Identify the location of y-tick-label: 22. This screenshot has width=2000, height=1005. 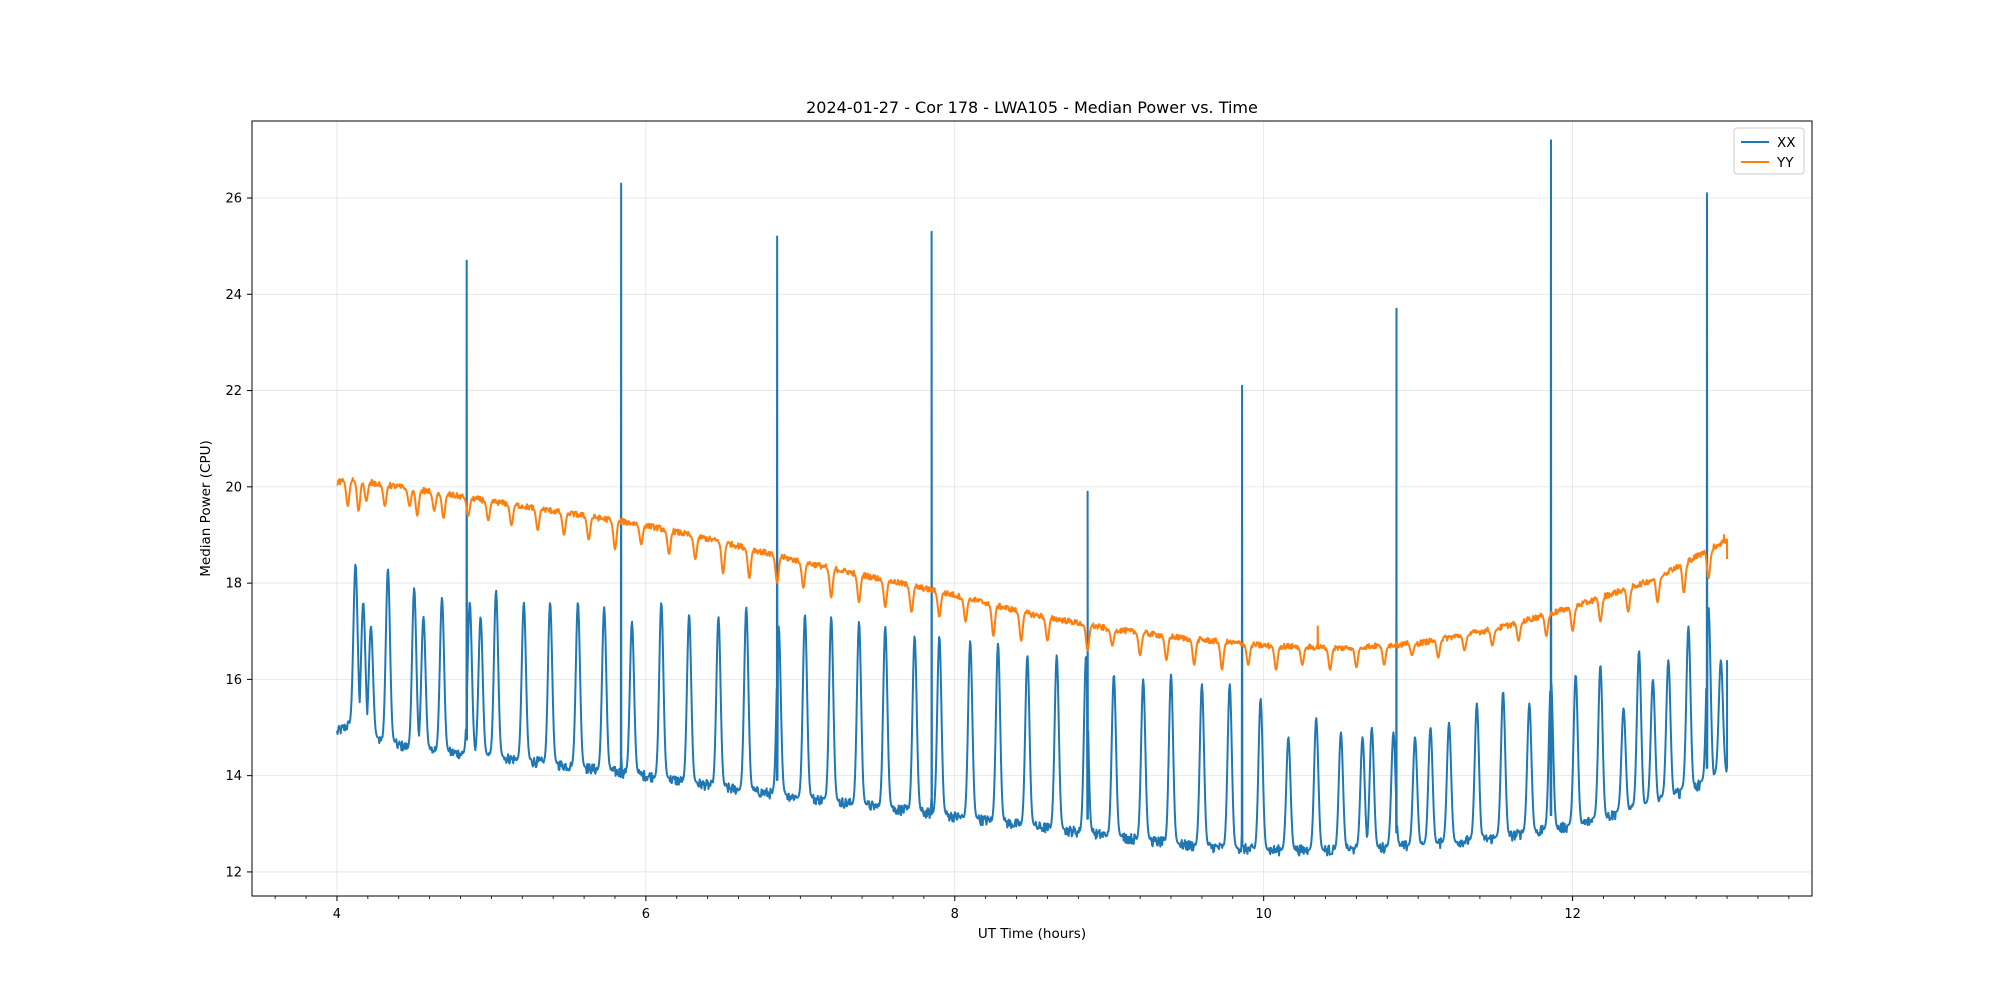
(233, 391).